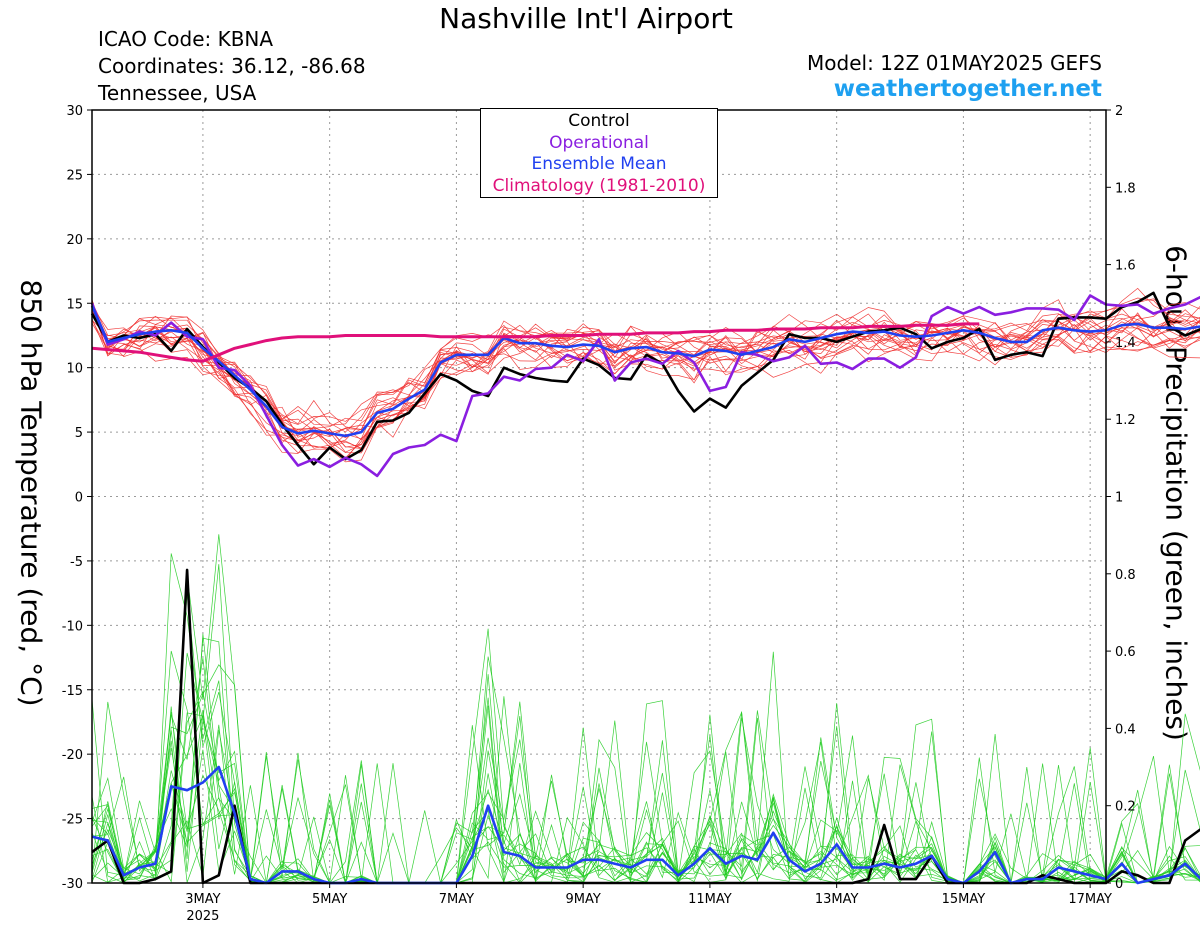  What do you see at coordinates (599, 185) in the screenshot?
I see `legend-item-climatology: Climatology (1981-2010)` at bounding box center [599, 185].